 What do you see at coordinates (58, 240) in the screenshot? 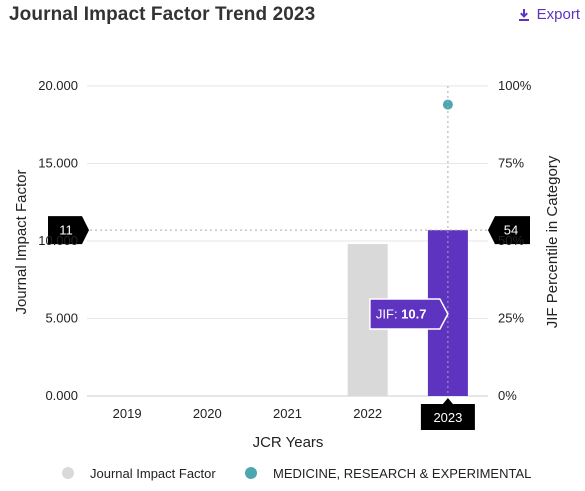
I see `y-tick-label: 10.000` at bounding box center [58, 240].